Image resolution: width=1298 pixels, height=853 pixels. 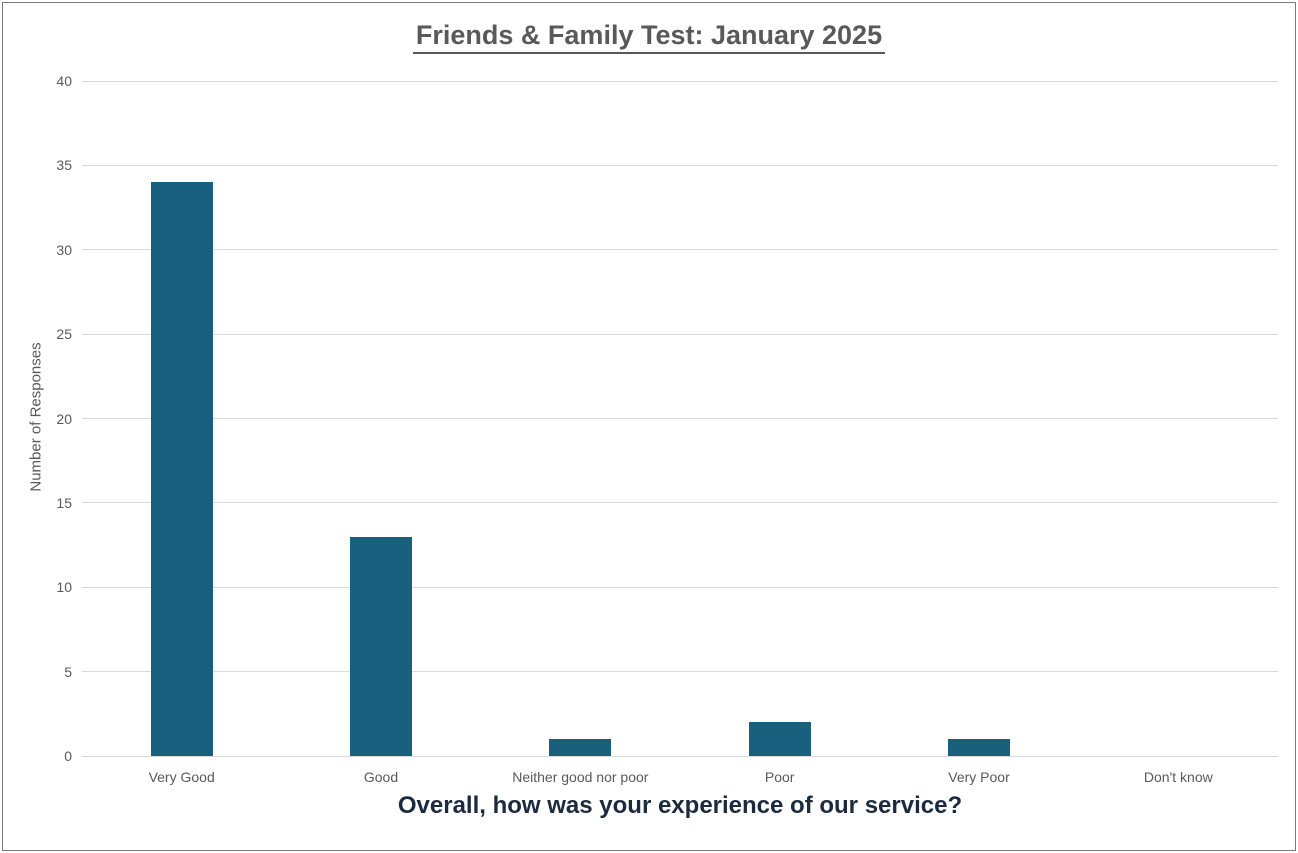 What do you see at coordinates (64, 165) in the screenshot?
I see `y-tick-label-35: 35` at bounding box center [64, 165].